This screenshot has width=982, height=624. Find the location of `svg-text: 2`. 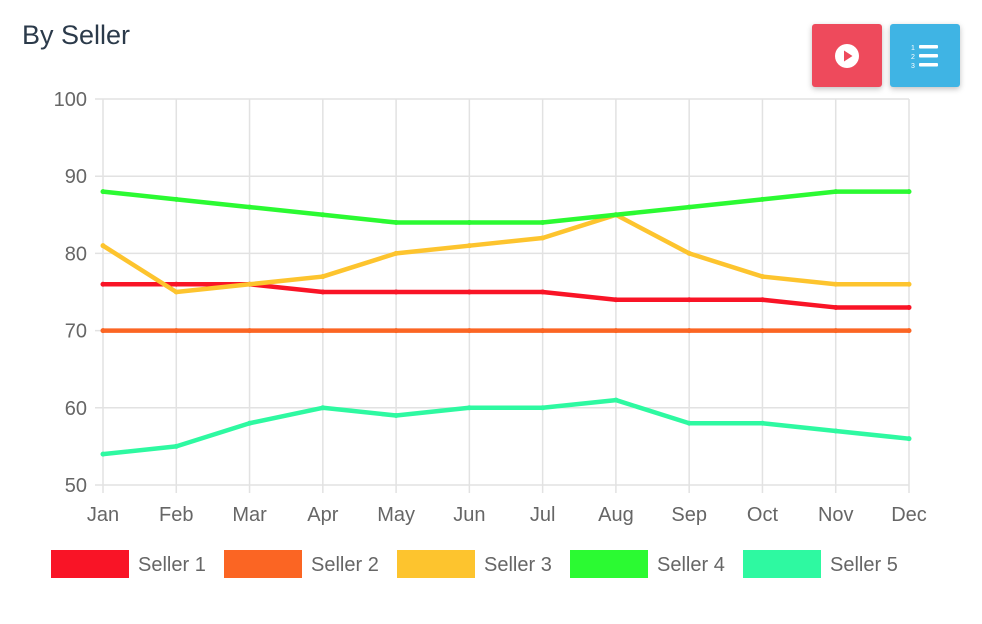

svg-text: 2 is located at coordinates (913, 57).